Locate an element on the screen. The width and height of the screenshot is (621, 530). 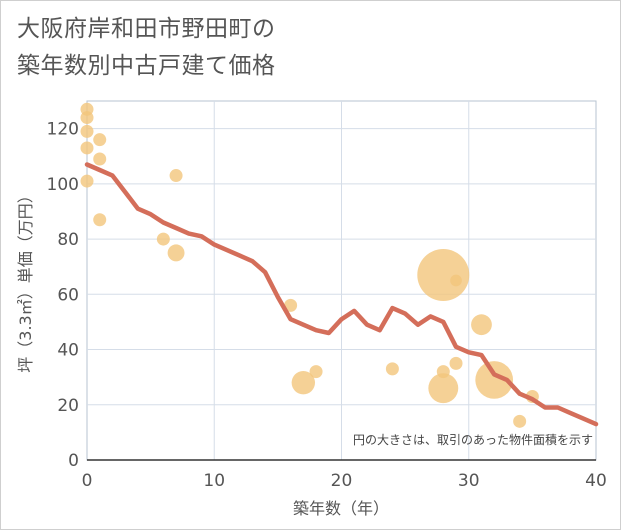
x-tick-label: 40 is located at coordinates (596, 481).